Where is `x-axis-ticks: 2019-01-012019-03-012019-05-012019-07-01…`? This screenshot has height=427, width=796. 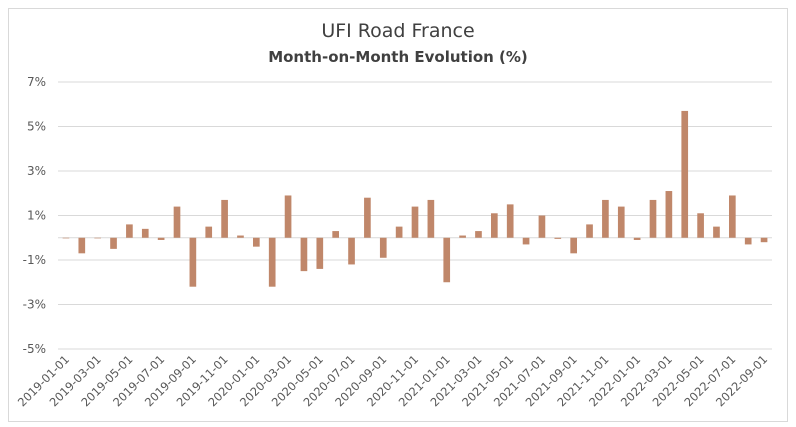
x-axis-ticks: 2019-01-012019-03-012019-05-012019-07-01… is located at coordinates (392, 380).